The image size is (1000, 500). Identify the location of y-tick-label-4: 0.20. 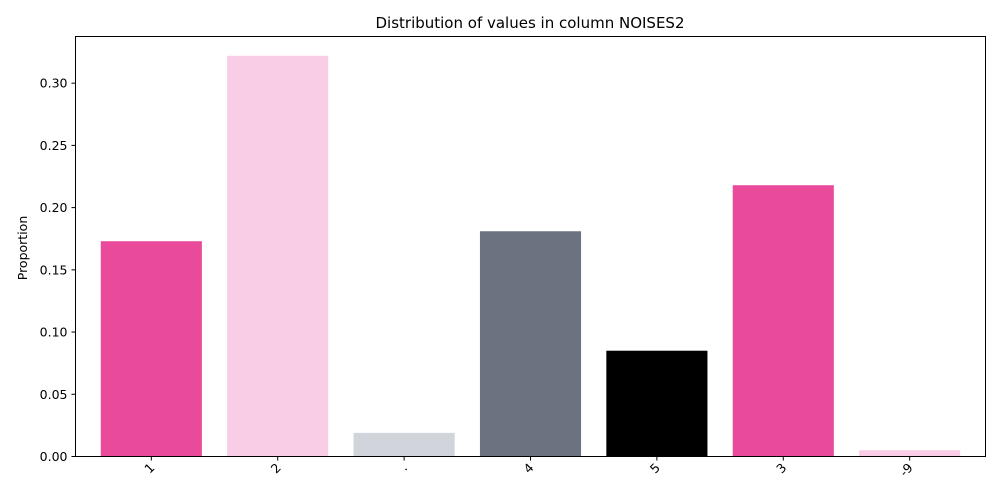
(54, 207).